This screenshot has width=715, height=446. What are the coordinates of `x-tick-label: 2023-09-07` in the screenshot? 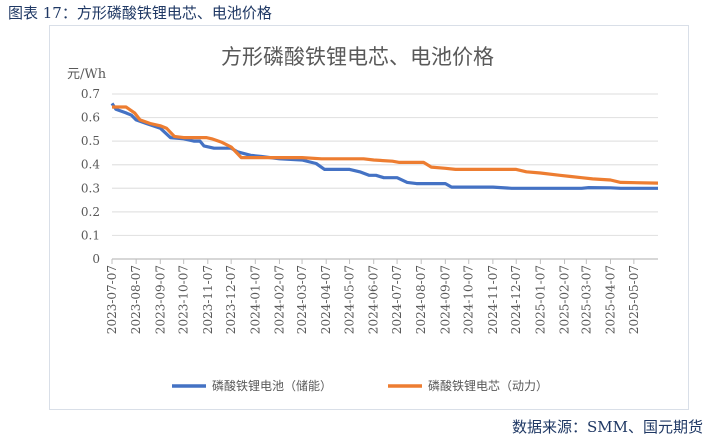 It's located at (160, 299).